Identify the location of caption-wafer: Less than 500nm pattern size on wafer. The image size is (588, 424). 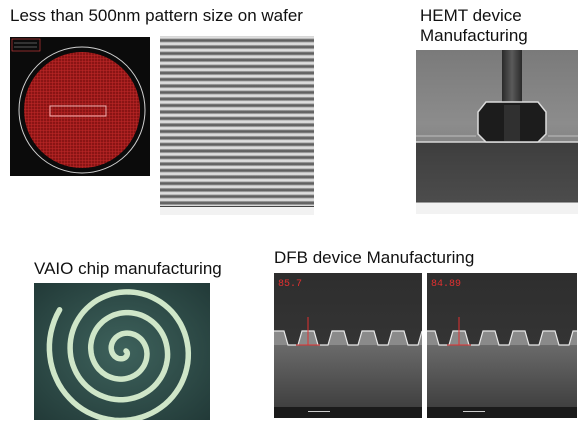
(156, 15).